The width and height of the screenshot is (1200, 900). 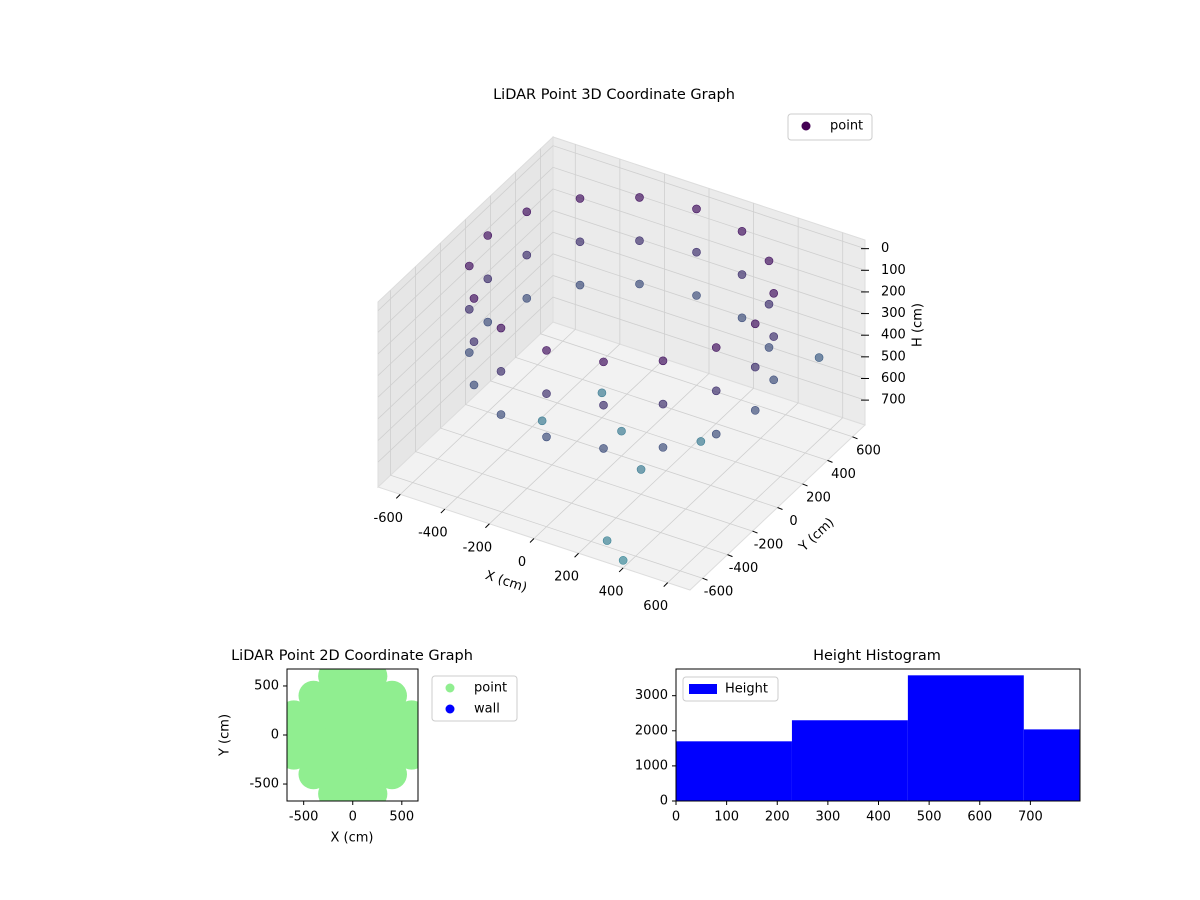 I want to click on z-tick-label: 500, so click(x=893, y=356).